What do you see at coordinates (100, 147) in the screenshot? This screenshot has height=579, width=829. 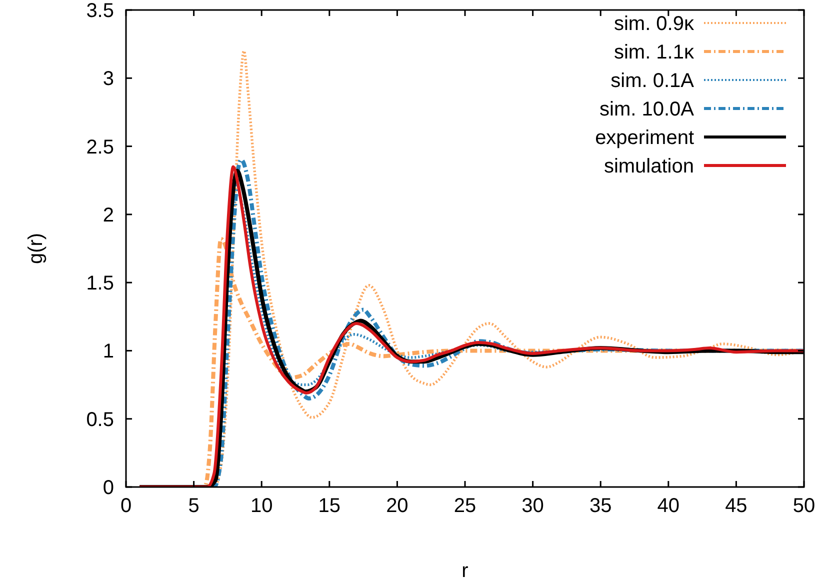 I see `y-tick-label: 2.5` at bounding box center [100, 147].